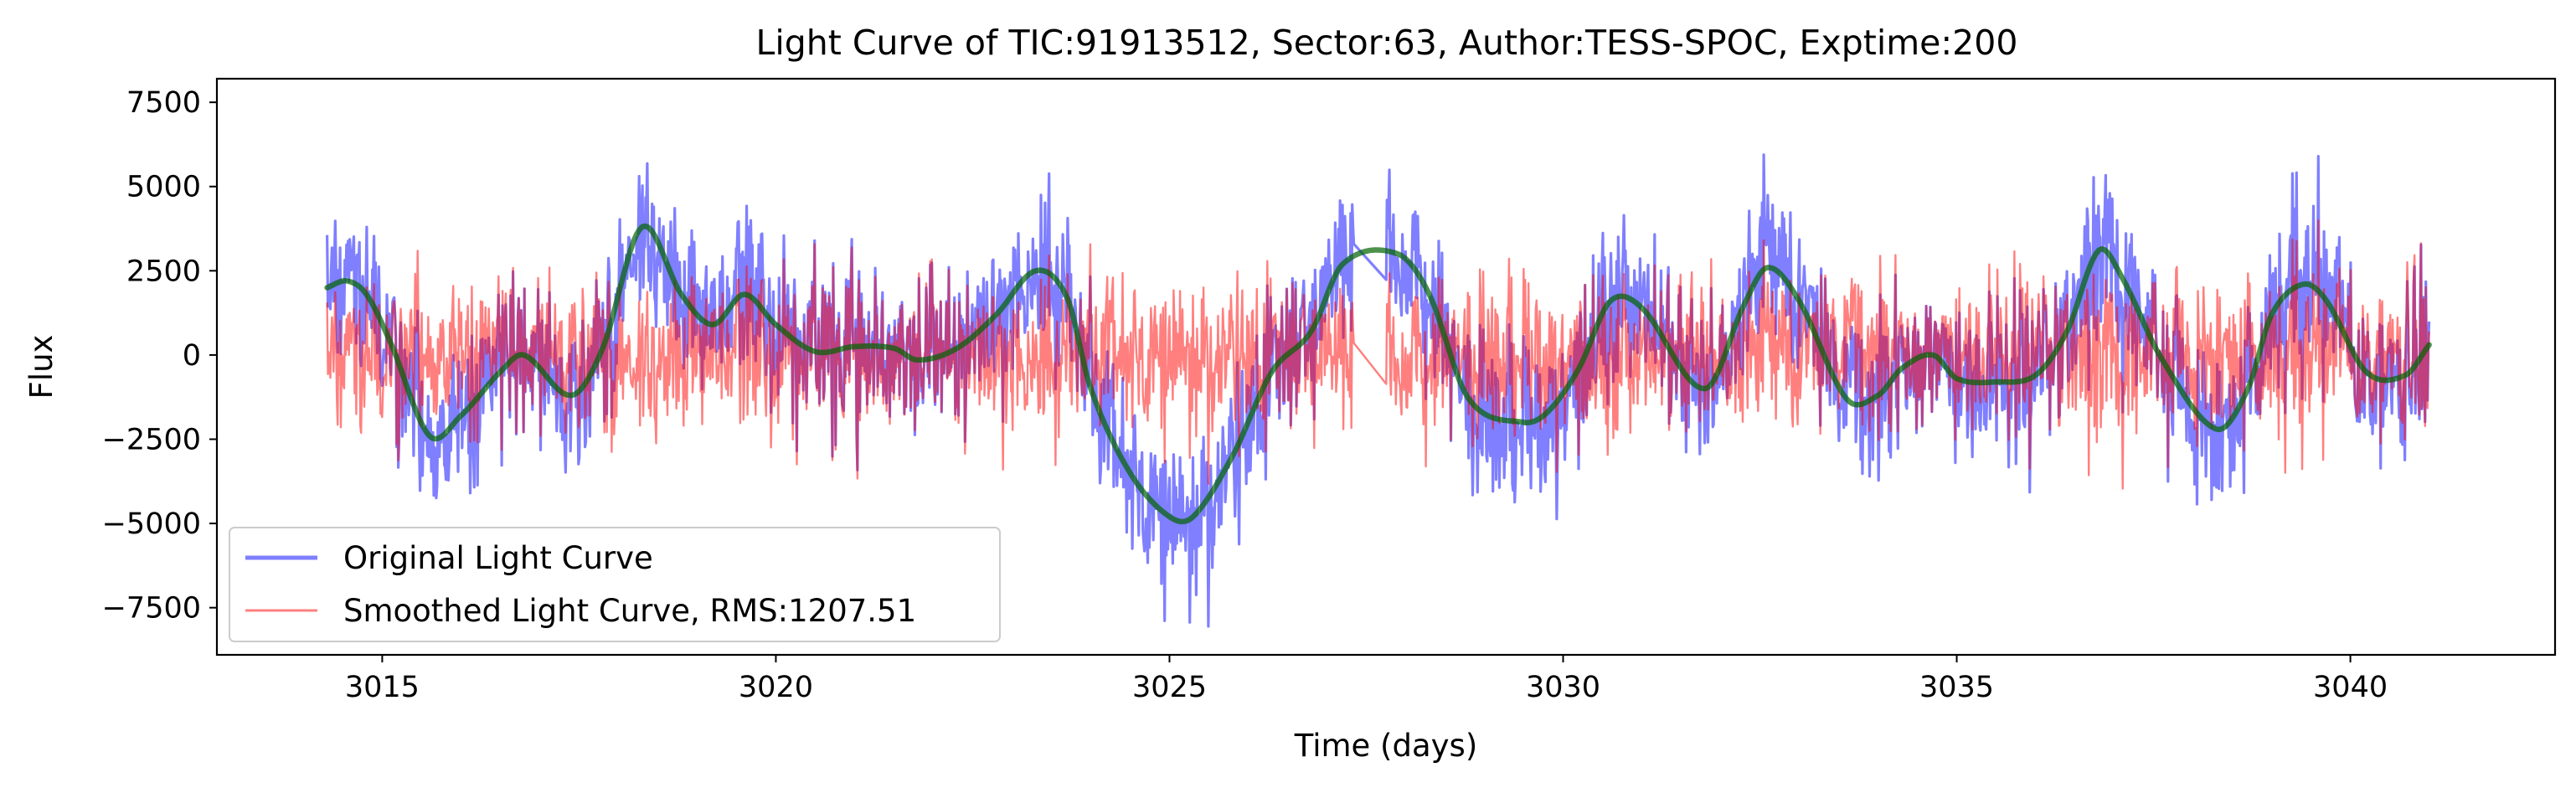  What do you see at coordinates (192, 356) in the screenshot?
I see `y-tick-label: 0` at bounding box center [192, 356].